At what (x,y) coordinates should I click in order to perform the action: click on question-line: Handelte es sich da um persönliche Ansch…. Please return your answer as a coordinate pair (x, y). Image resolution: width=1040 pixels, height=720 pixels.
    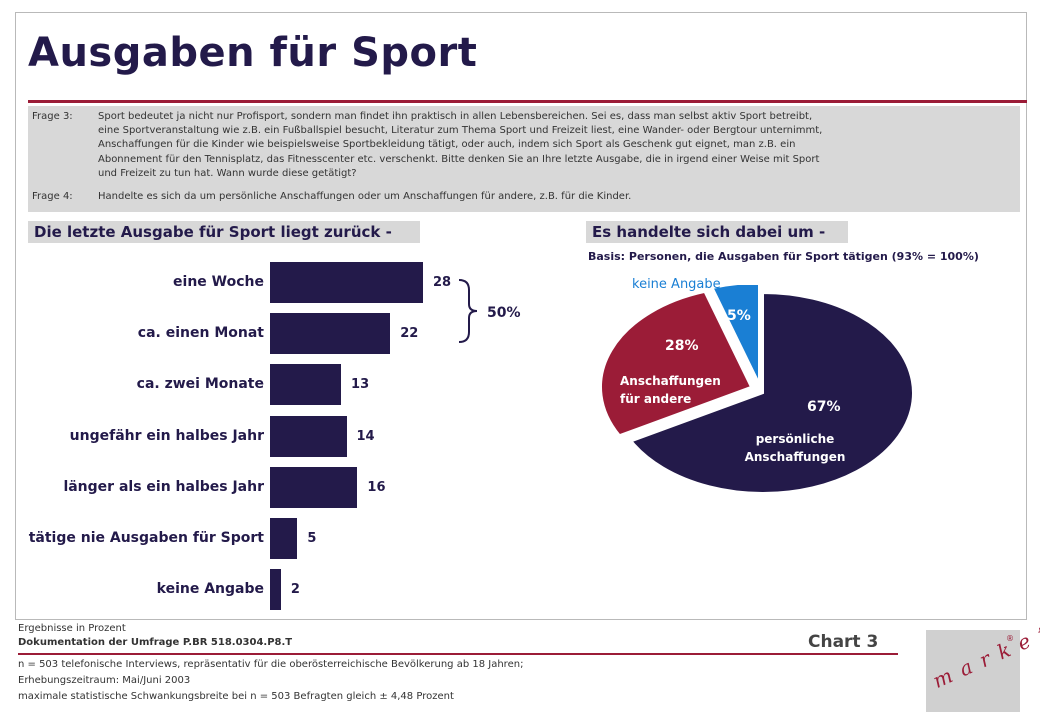
    Looking at the image, I should click on (365, 196).